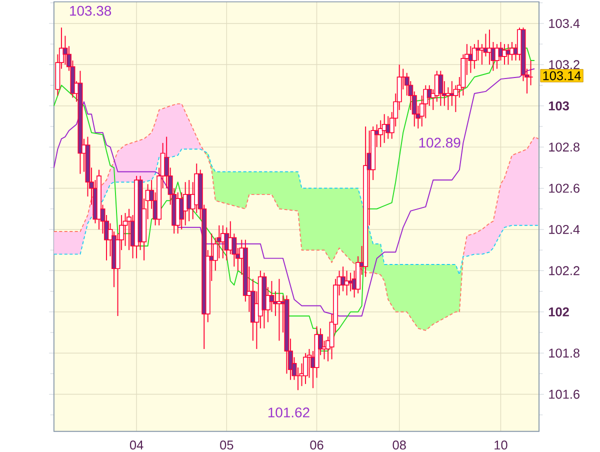 This screenshot has height=452, width=600. What do you see at coordinates (564, 65) in the screenshot?
I see `y-tick-label: 103.2` at bounding box center [564, 65].